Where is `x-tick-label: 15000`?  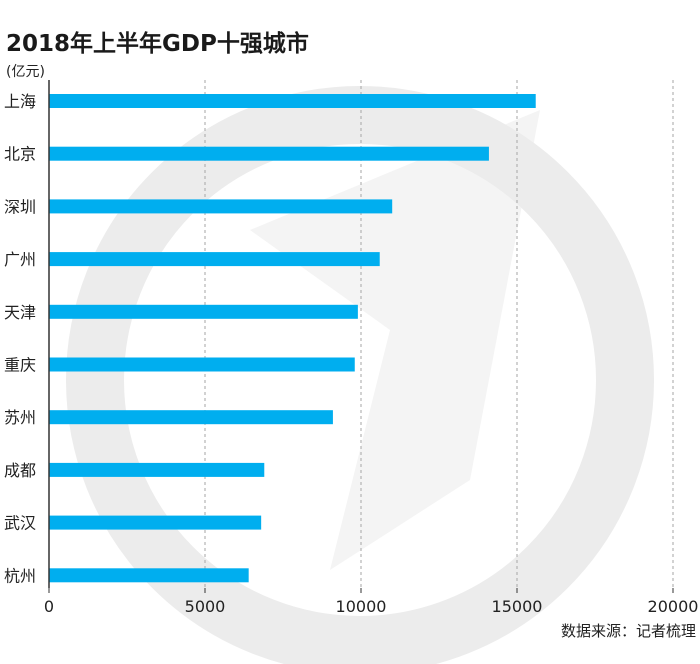
x-tick-label: 15000 is located at coordinates (517, 606).